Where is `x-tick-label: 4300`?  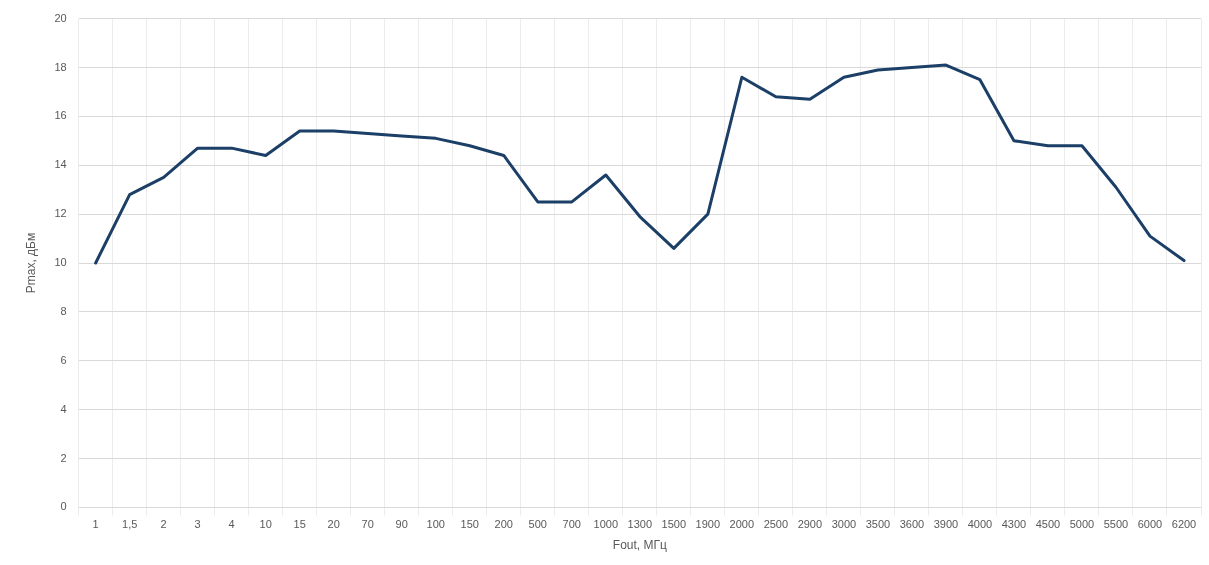
x-tick-label: 4300 is located at coordinates (1014, 524).